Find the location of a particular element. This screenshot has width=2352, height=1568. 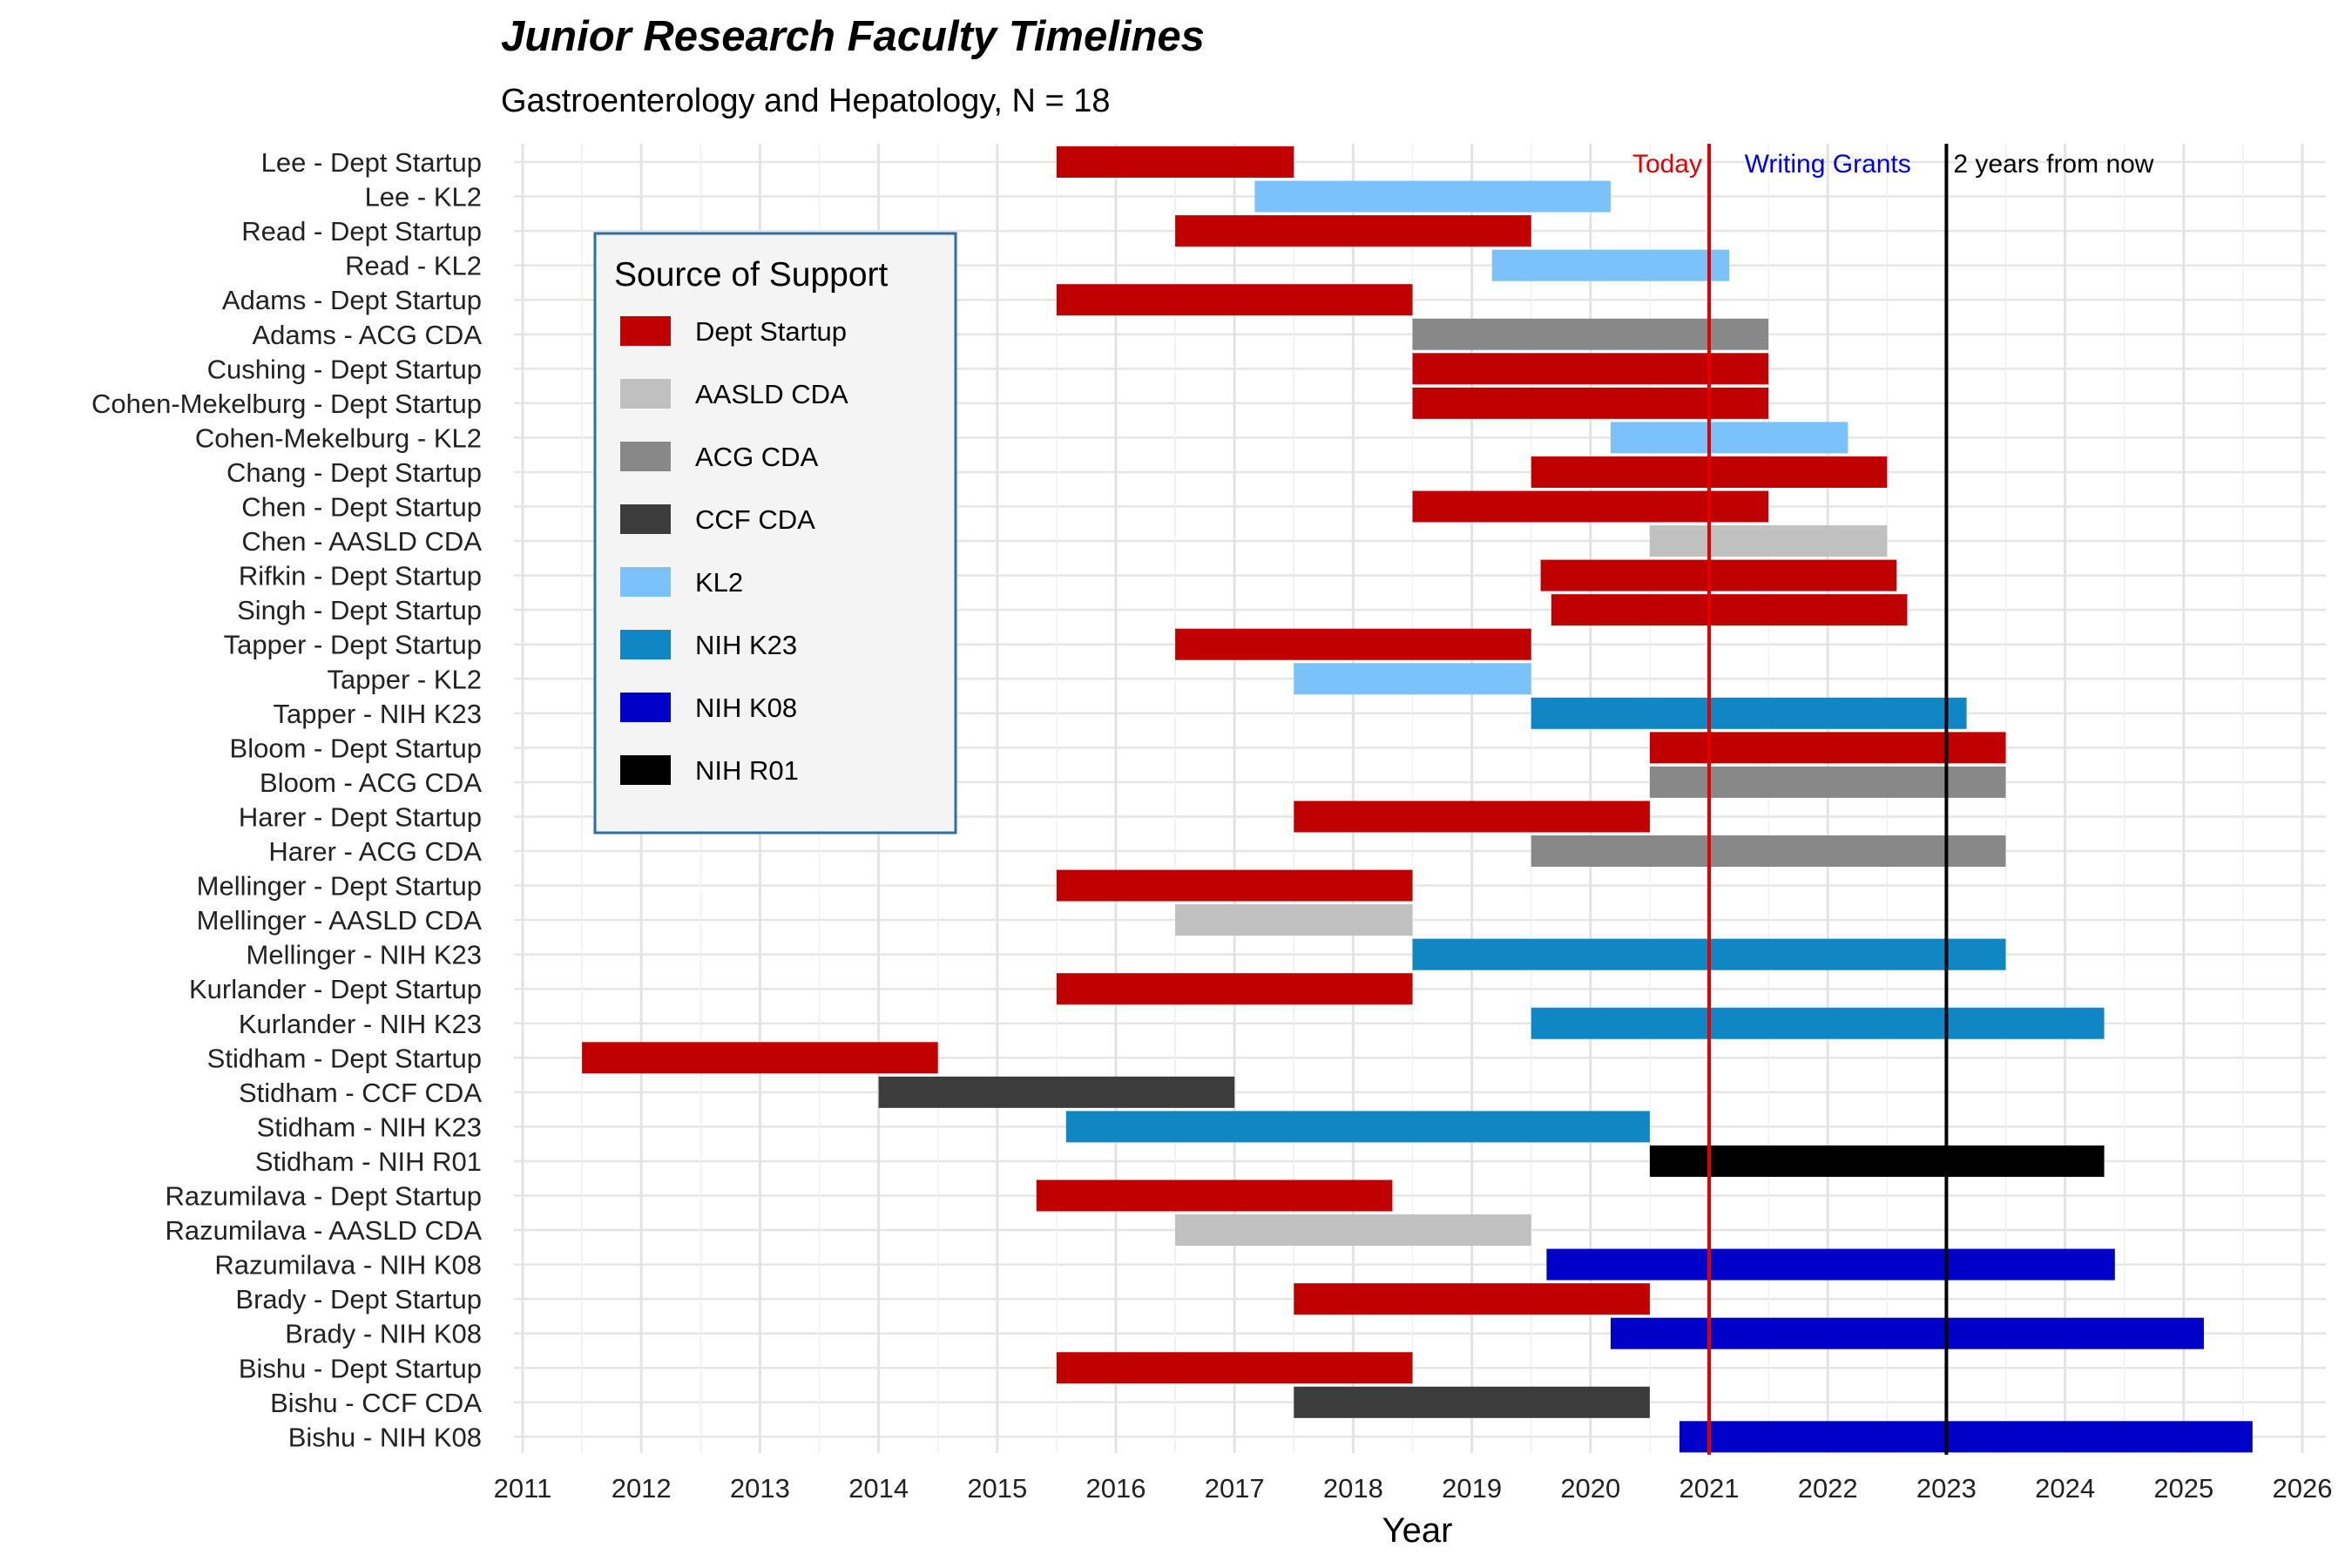

x-tick-label: 2014 is located at coordinates (879, 1488).